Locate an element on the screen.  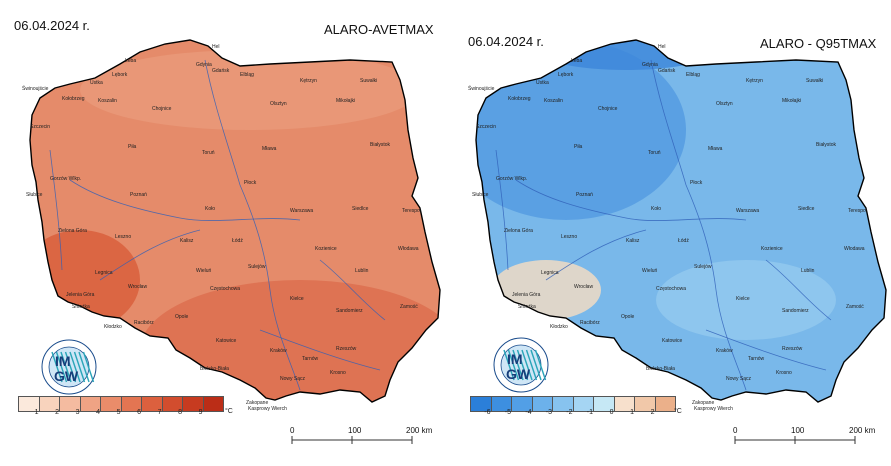
city-label: Krosno is located at coordinates (338, 373).